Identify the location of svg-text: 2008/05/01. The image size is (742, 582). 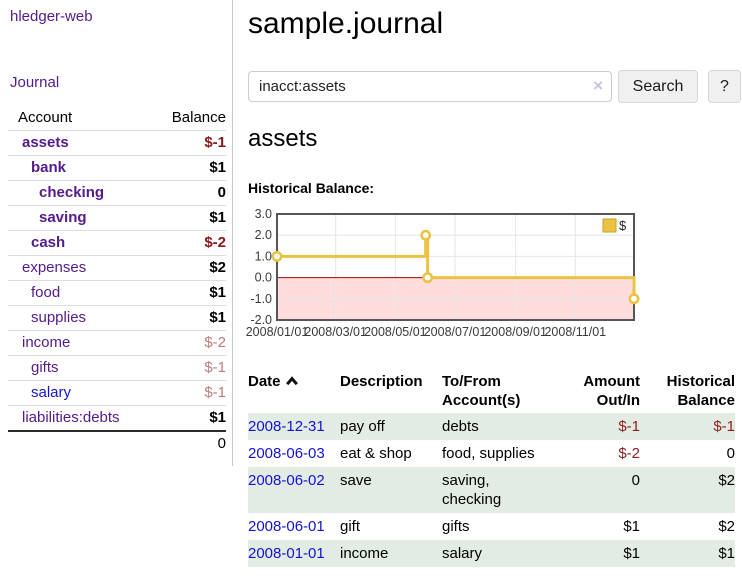
(395, 332).